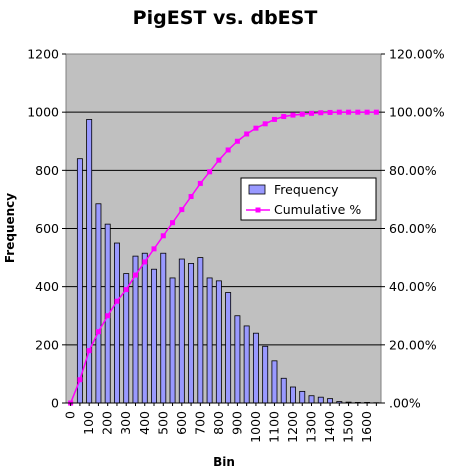  Describe the element at coordinates (292, 427) in the screenshot. I see `x-tick-label: 1200` at that location.